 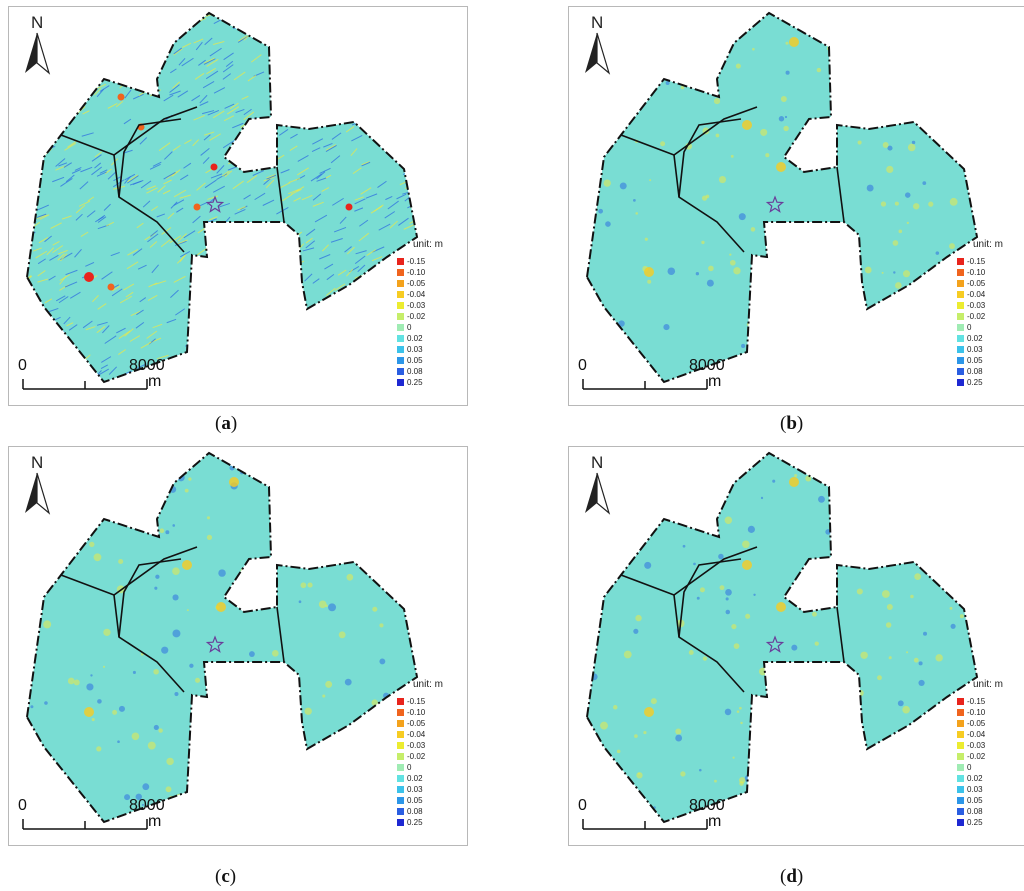 I want to click on caption-a: (a), so click(x=226, y=423).